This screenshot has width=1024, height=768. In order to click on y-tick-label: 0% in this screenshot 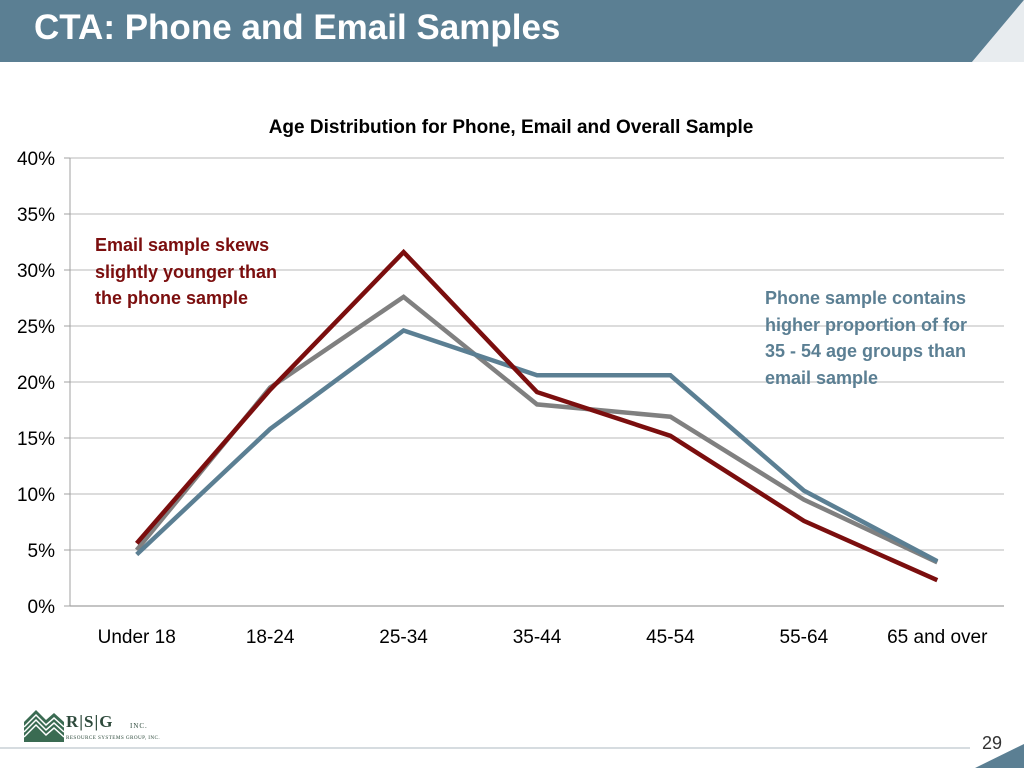, I will do `click(42, 607)`.